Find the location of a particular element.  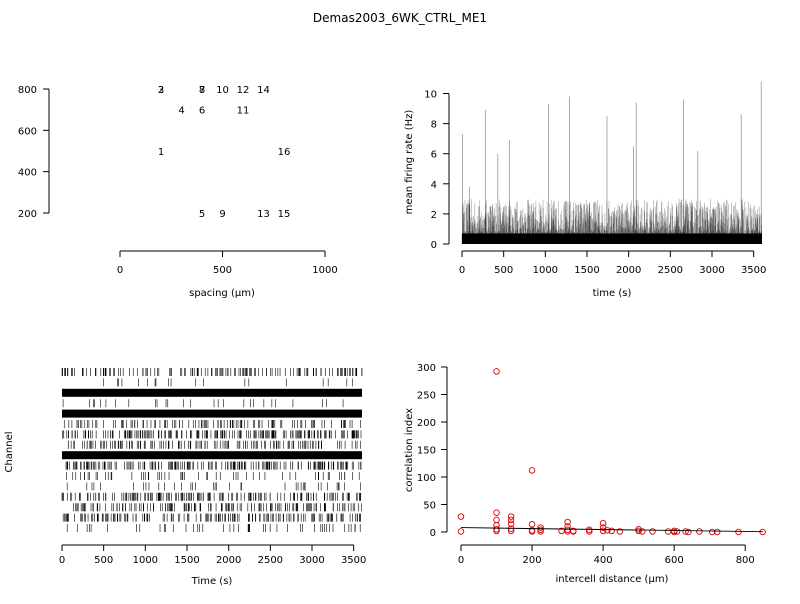

firing-rate-x-tick-label: 1500 is located at coordinates (586, 270).